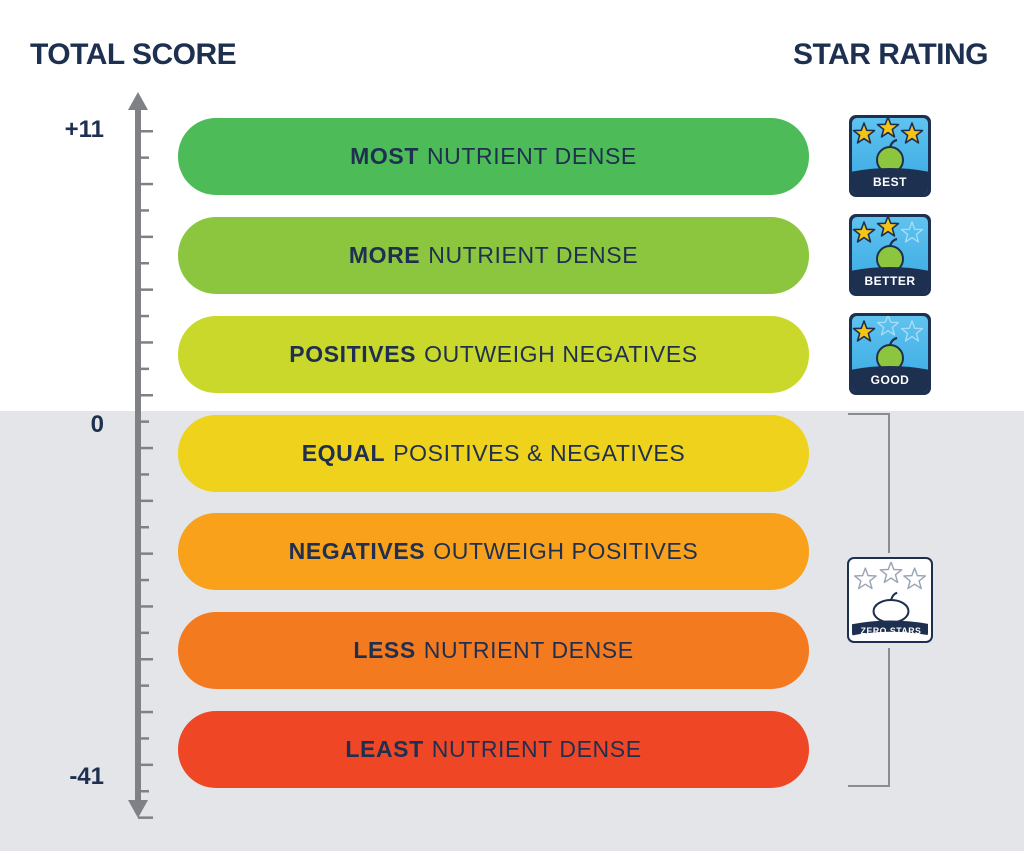 Image resolution: width=1024 pixels, height=851 pixels. Describe the element at coordinates (891, 631) in the screenshot. I see `badge-label: ZERO STARS` at that location.